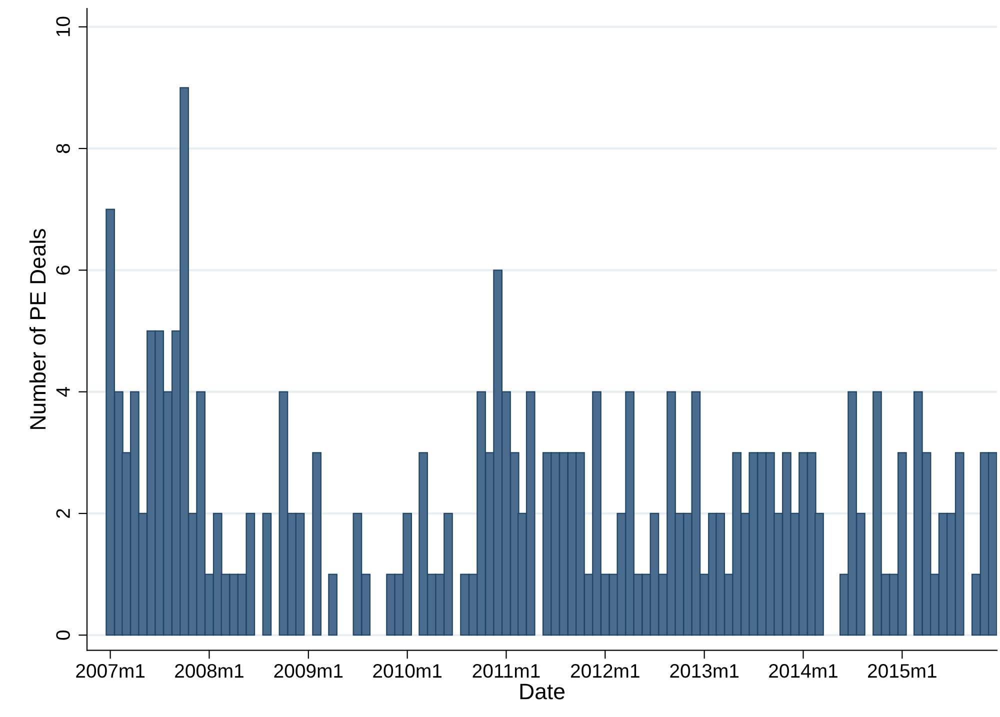 This screenshot has width=1000, height=717. I want to click on y-axis-title: Number of PE Deals, so click(37, 328).